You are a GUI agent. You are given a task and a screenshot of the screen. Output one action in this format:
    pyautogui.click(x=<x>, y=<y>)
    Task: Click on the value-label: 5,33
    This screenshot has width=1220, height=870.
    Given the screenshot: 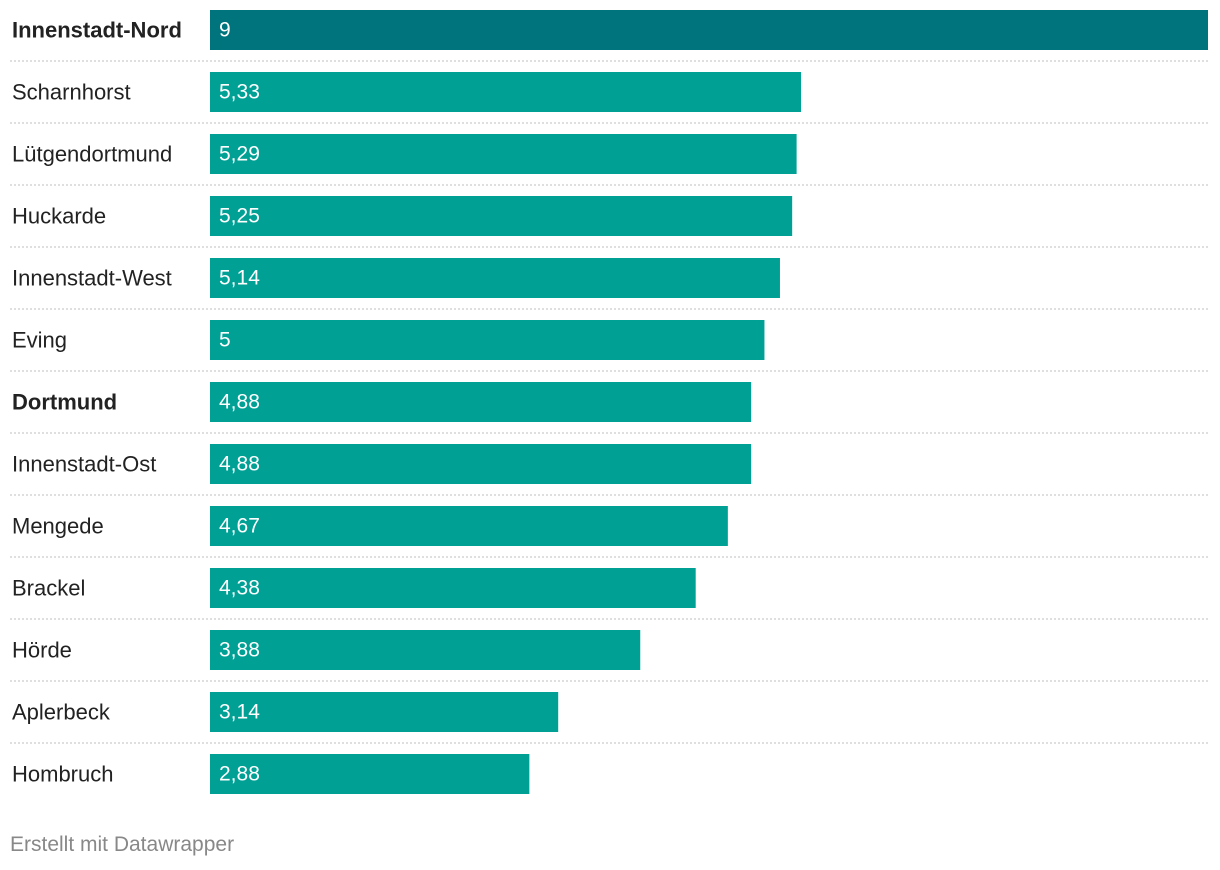 What is the action you would take?
    pyautogui.click(x=239, y=92)
    